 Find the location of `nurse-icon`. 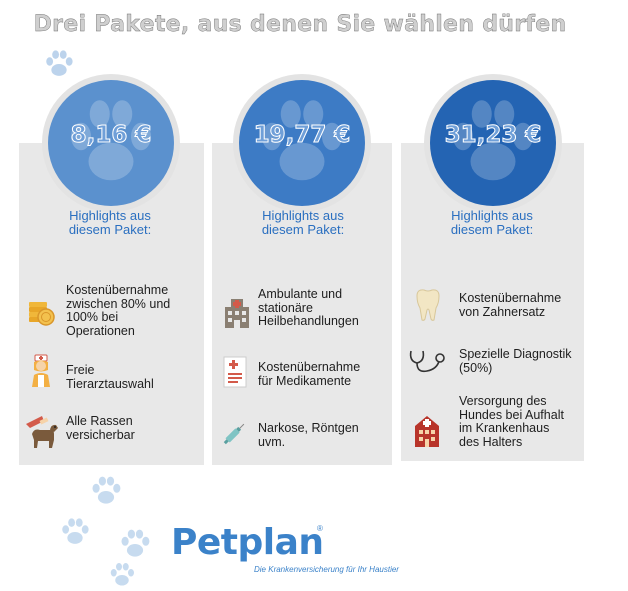

nurse-icon is located at coordinates (41, 373).